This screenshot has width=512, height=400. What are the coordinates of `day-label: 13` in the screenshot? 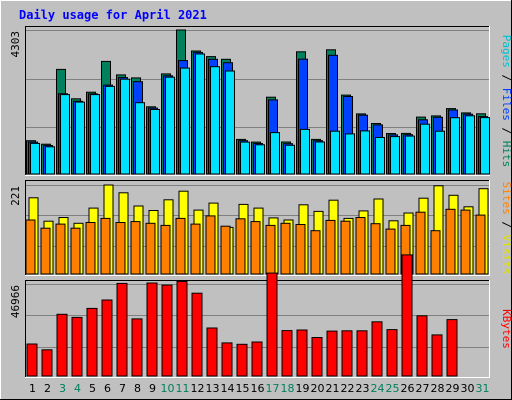 It's located at (213, 388).